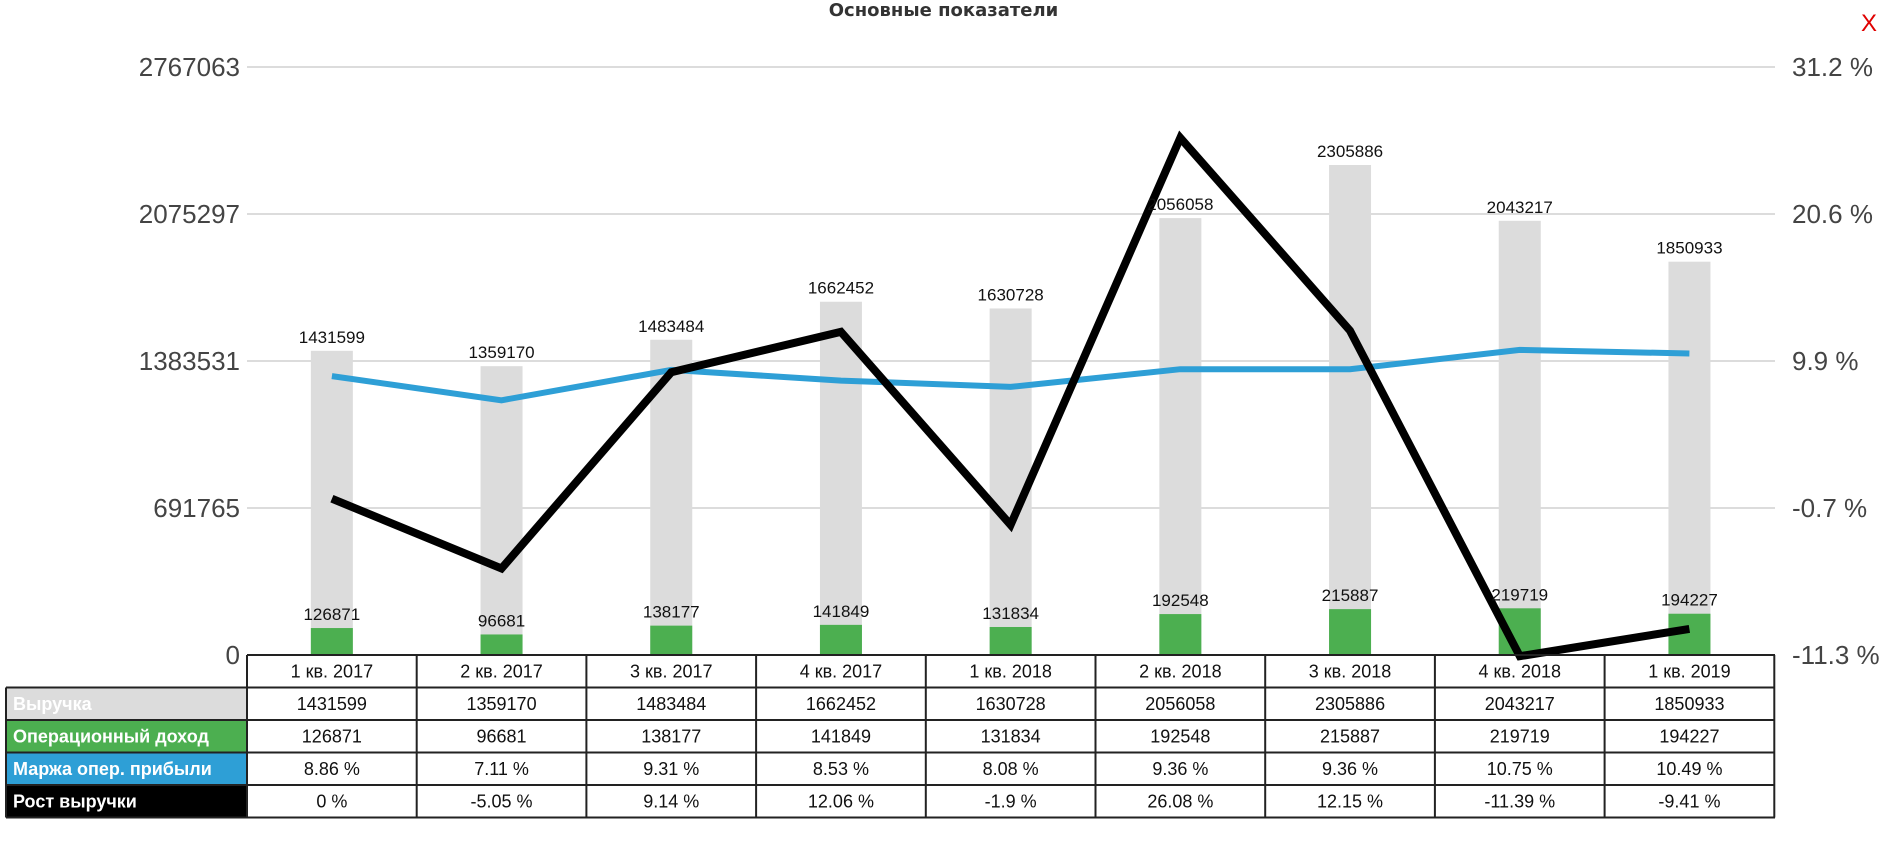 This screenshot has width=1887, height=849. I want to click on operating-income-data-label: 141849, so click(841, 611).